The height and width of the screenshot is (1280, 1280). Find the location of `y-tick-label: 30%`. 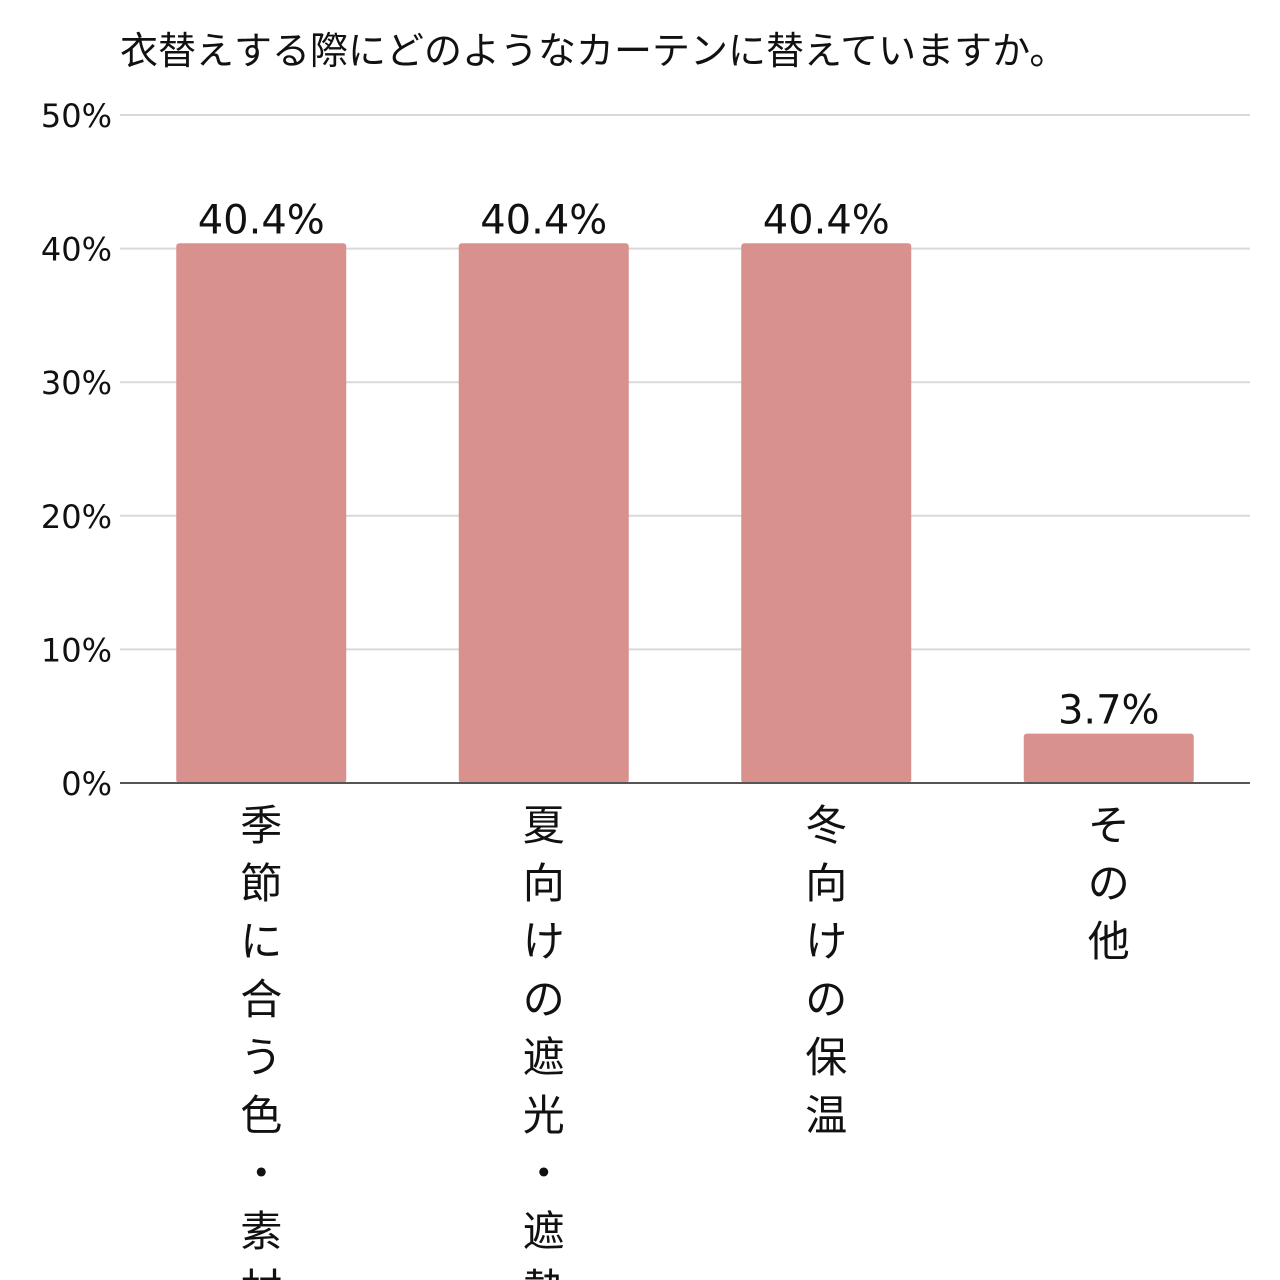

y-tick-label: 30% is located at coordinates (76, 383).